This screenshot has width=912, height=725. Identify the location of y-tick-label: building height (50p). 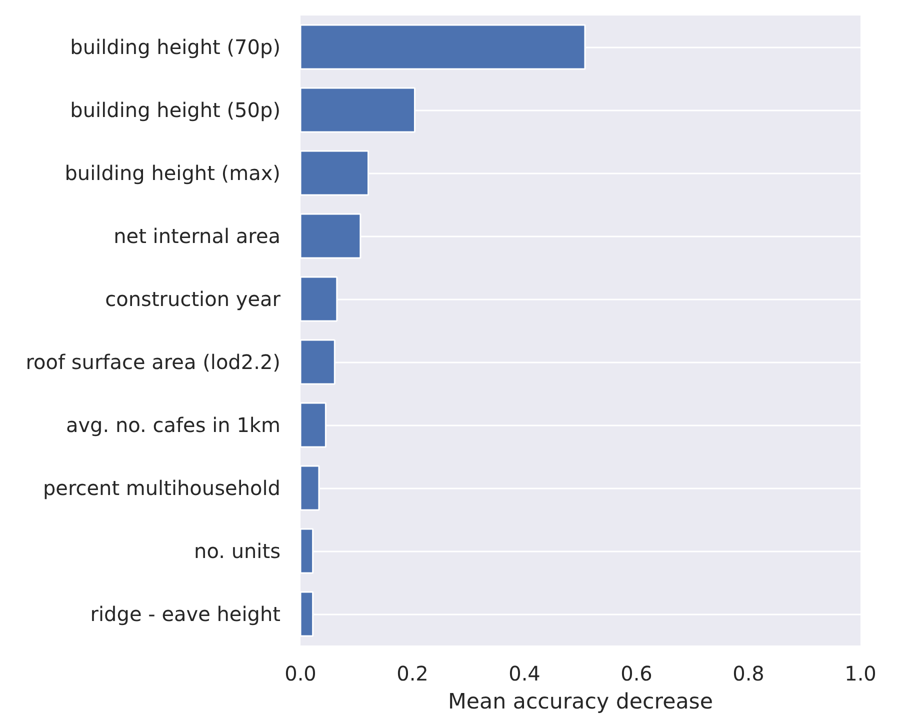
(175, 110).